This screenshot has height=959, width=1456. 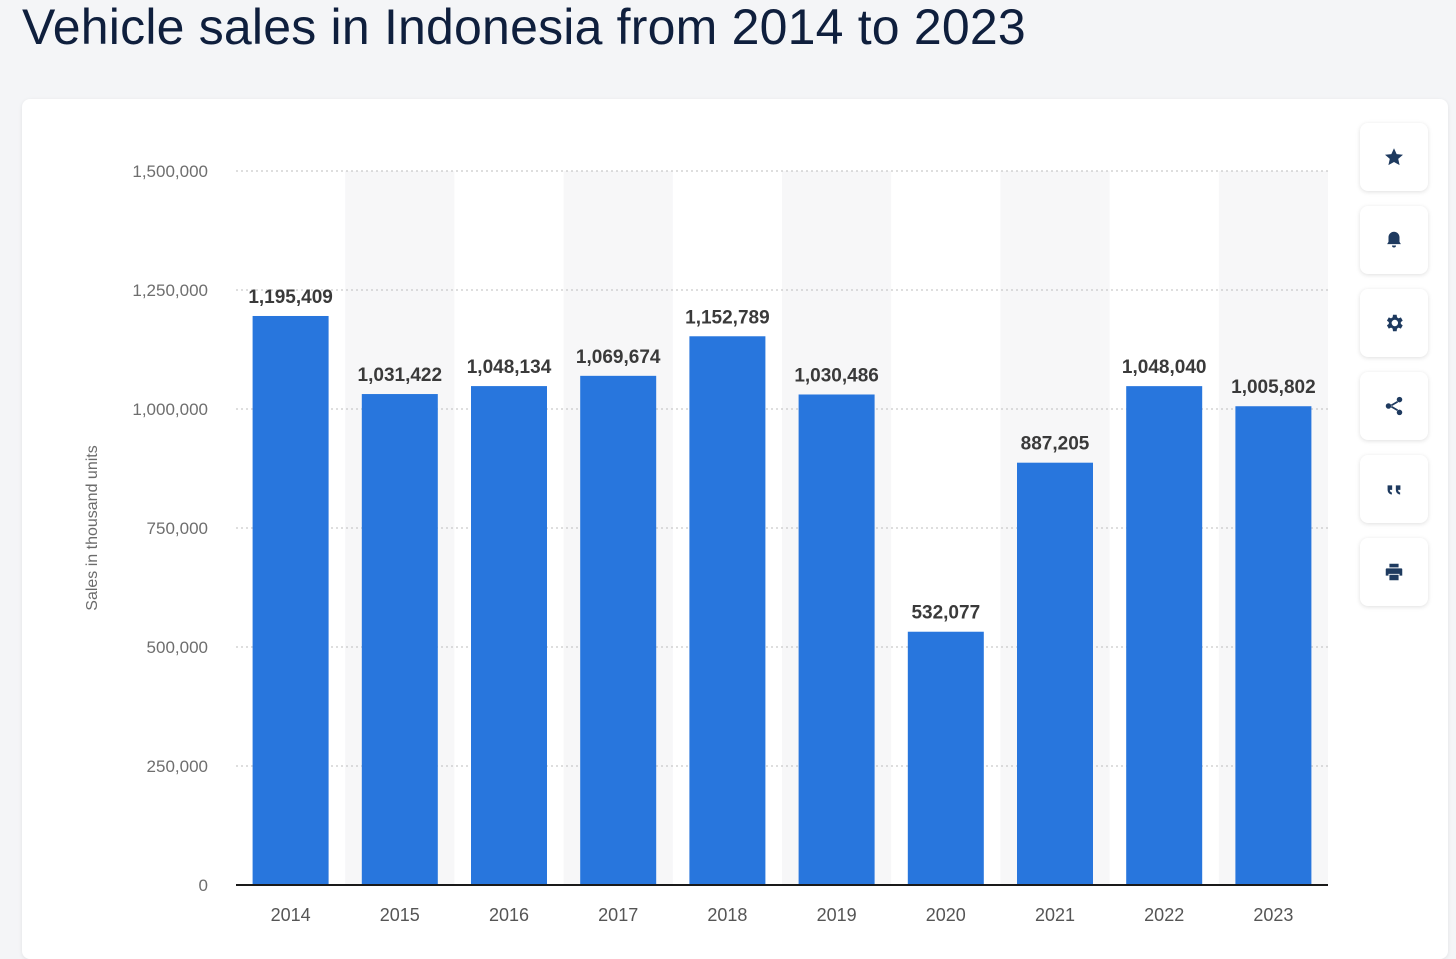 What do you see at coordinates (509, 367) in the screenshot?
I see `data-label: 1,048,134` at bounding box center [509, 367].